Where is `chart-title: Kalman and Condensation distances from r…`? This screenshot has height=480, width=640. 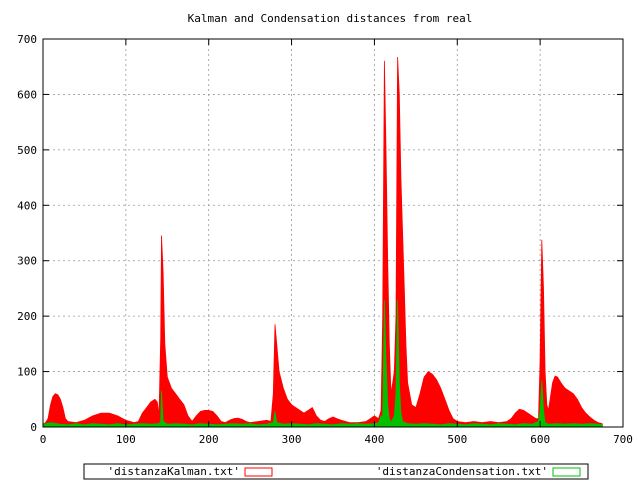 chart-title: Kalman and Condensation distances from r… is located at coordinates (330, 18).